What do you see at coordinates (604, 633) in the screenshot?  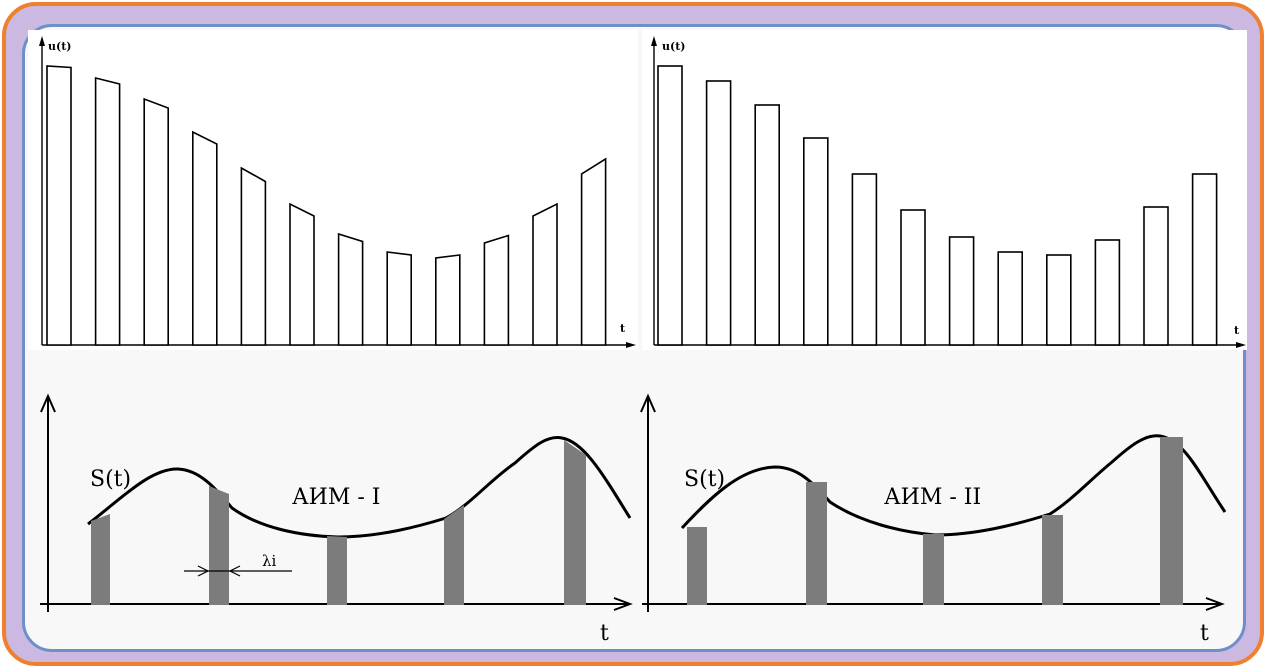 I see `bl-x-label: t` at bounding box center [604, 633].